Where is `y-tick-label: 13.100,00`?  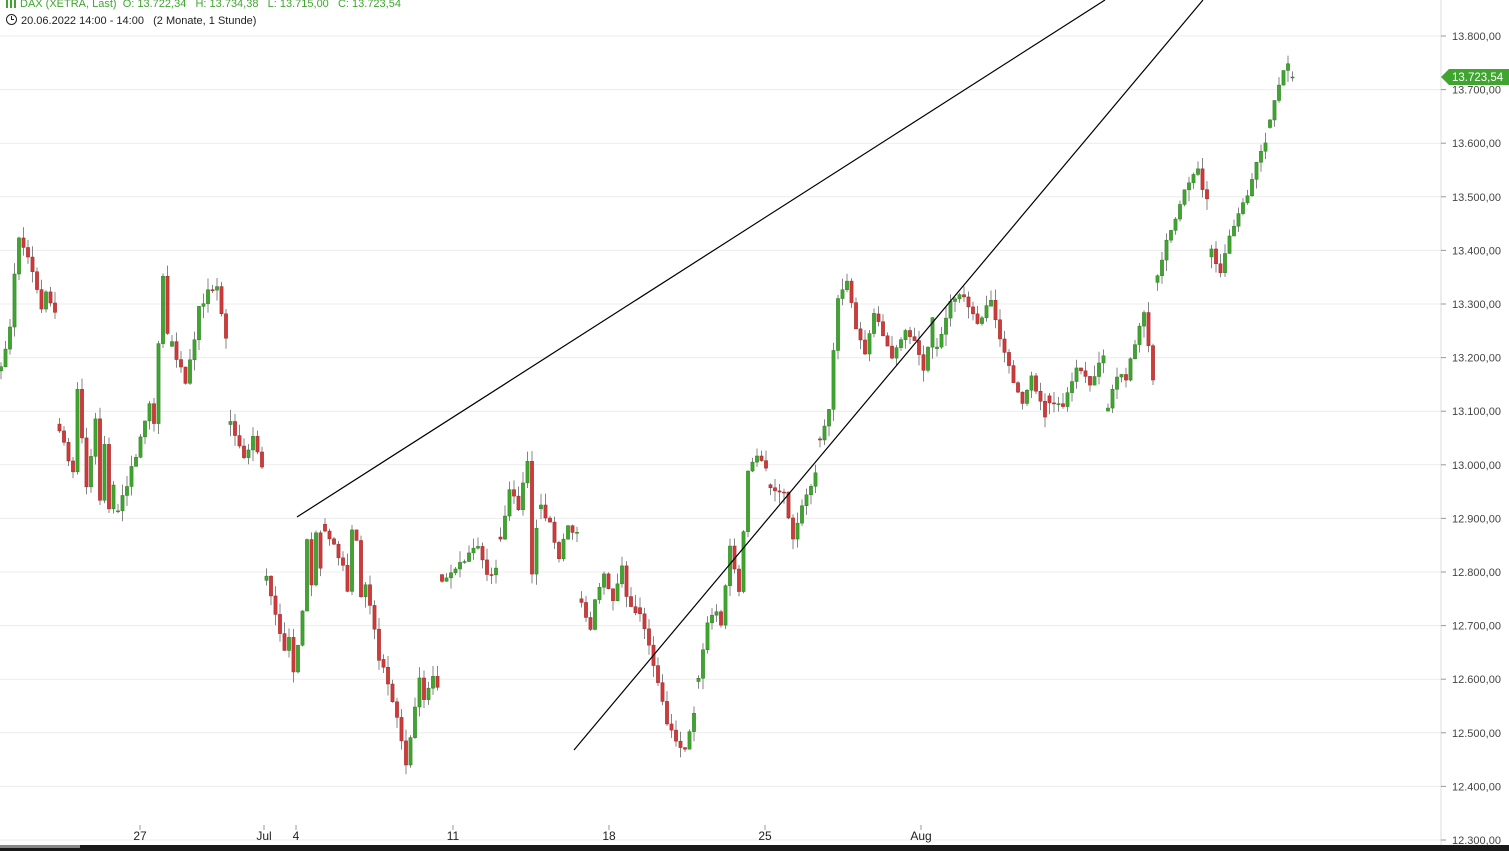
y-tick-label: 13.100,00 is located at coordinates (1476, 412).